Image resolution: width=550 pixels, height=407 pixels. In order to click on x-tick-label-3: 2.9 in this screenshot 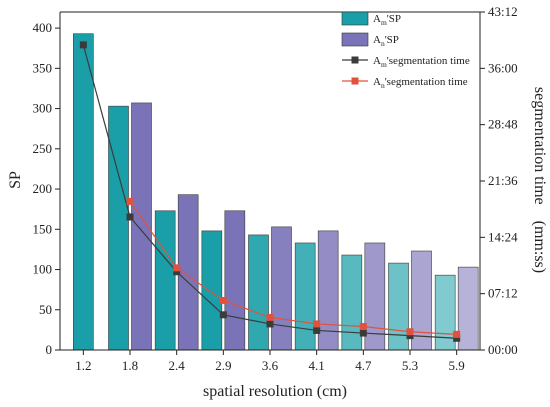, I will do `click(223, 365)`.